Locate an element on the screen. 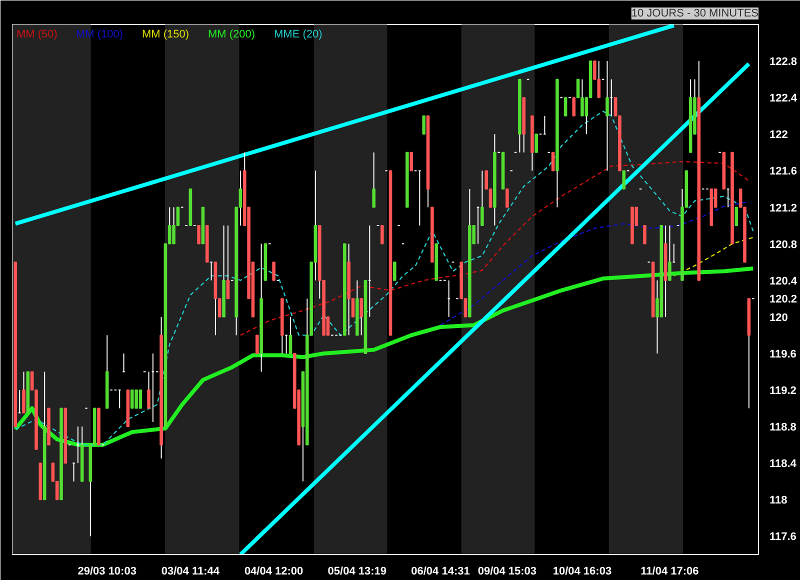  text: MM (100) is located at coordinates (100, 34).